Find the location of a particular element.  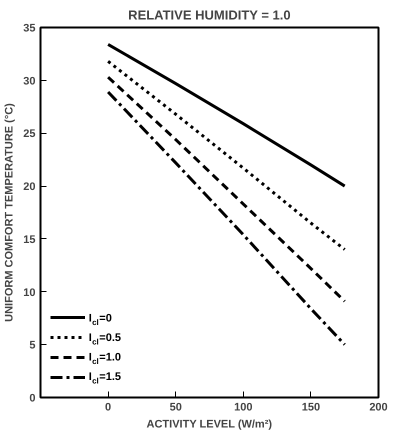

x-tick-label: 50 is located at coordinates (176, 408).